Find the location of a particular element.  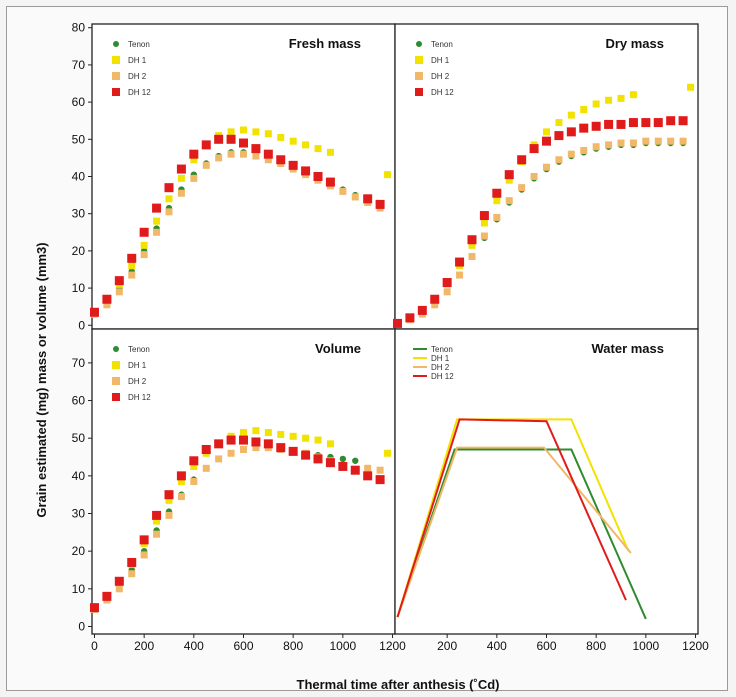

y-tick-label-fresh: 0 is located at coordinates (81, 325).